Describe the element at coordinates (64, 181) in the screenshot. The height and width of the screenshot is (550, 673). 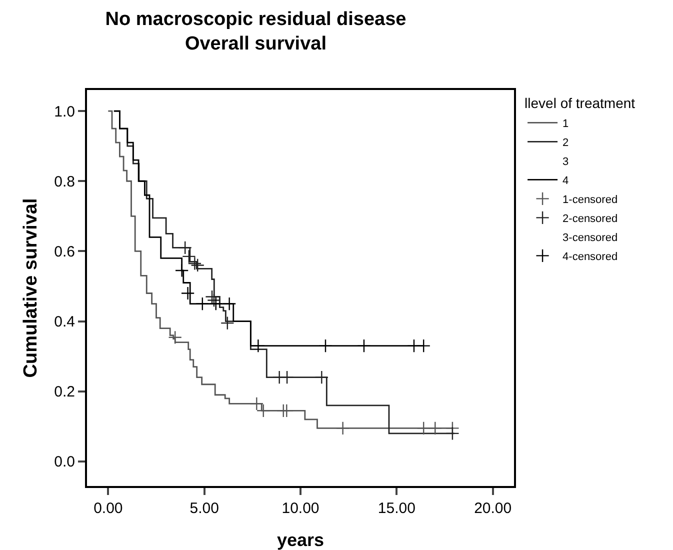
I see `y-tick-label: 0.8` at that location.